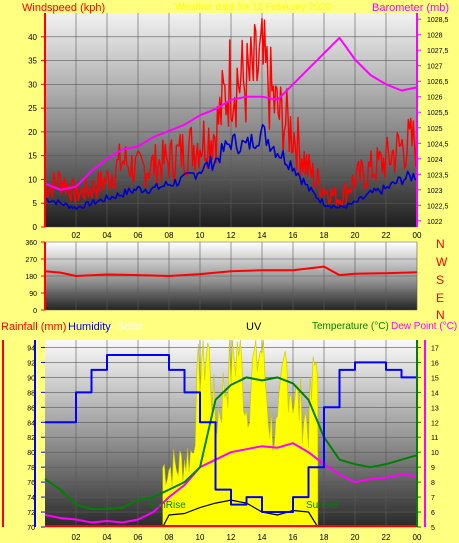  What do you see at coordinates (107, 537) in the screenshot?
I see `temp-x-tick-label: 04` at bounding box center [107, 537].